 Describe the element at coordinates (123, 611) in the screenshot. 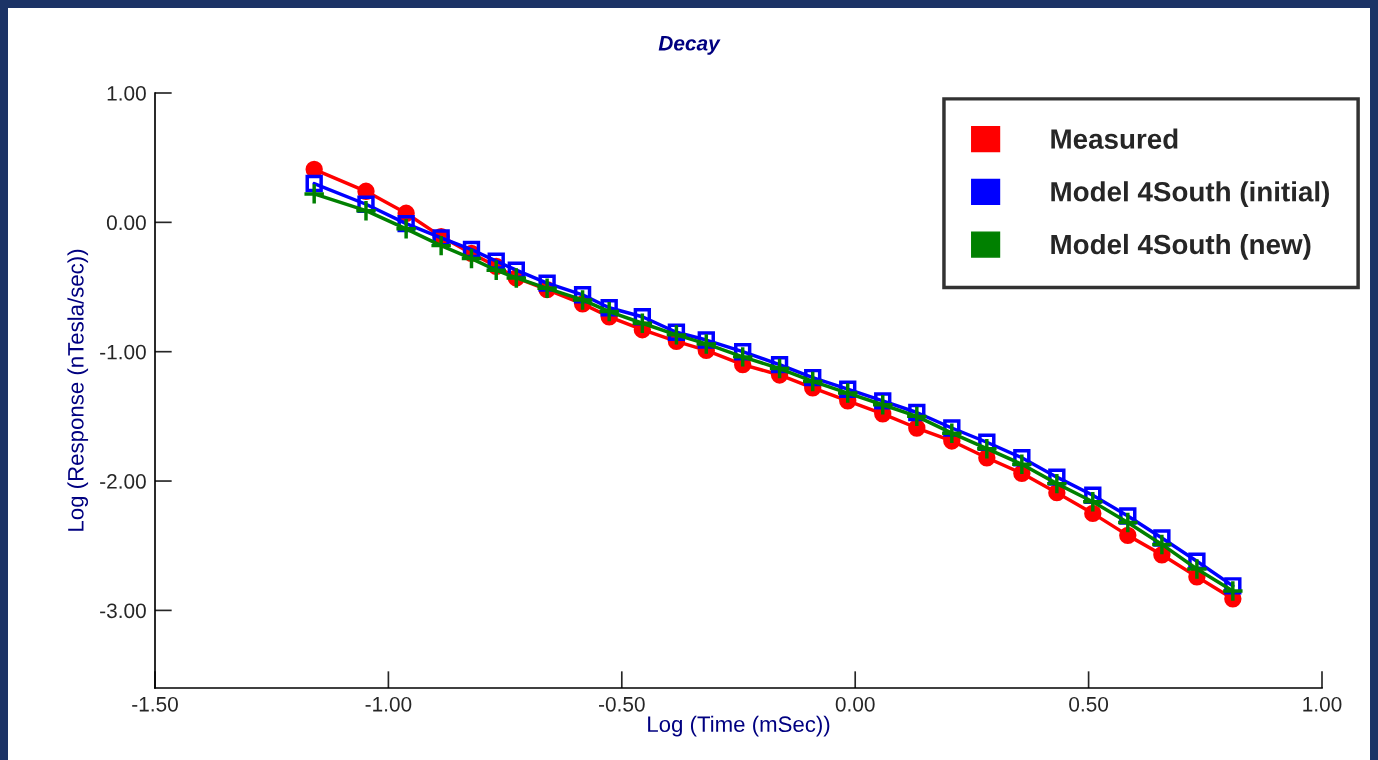

I see `y-tick-label: -3.00` at that location.